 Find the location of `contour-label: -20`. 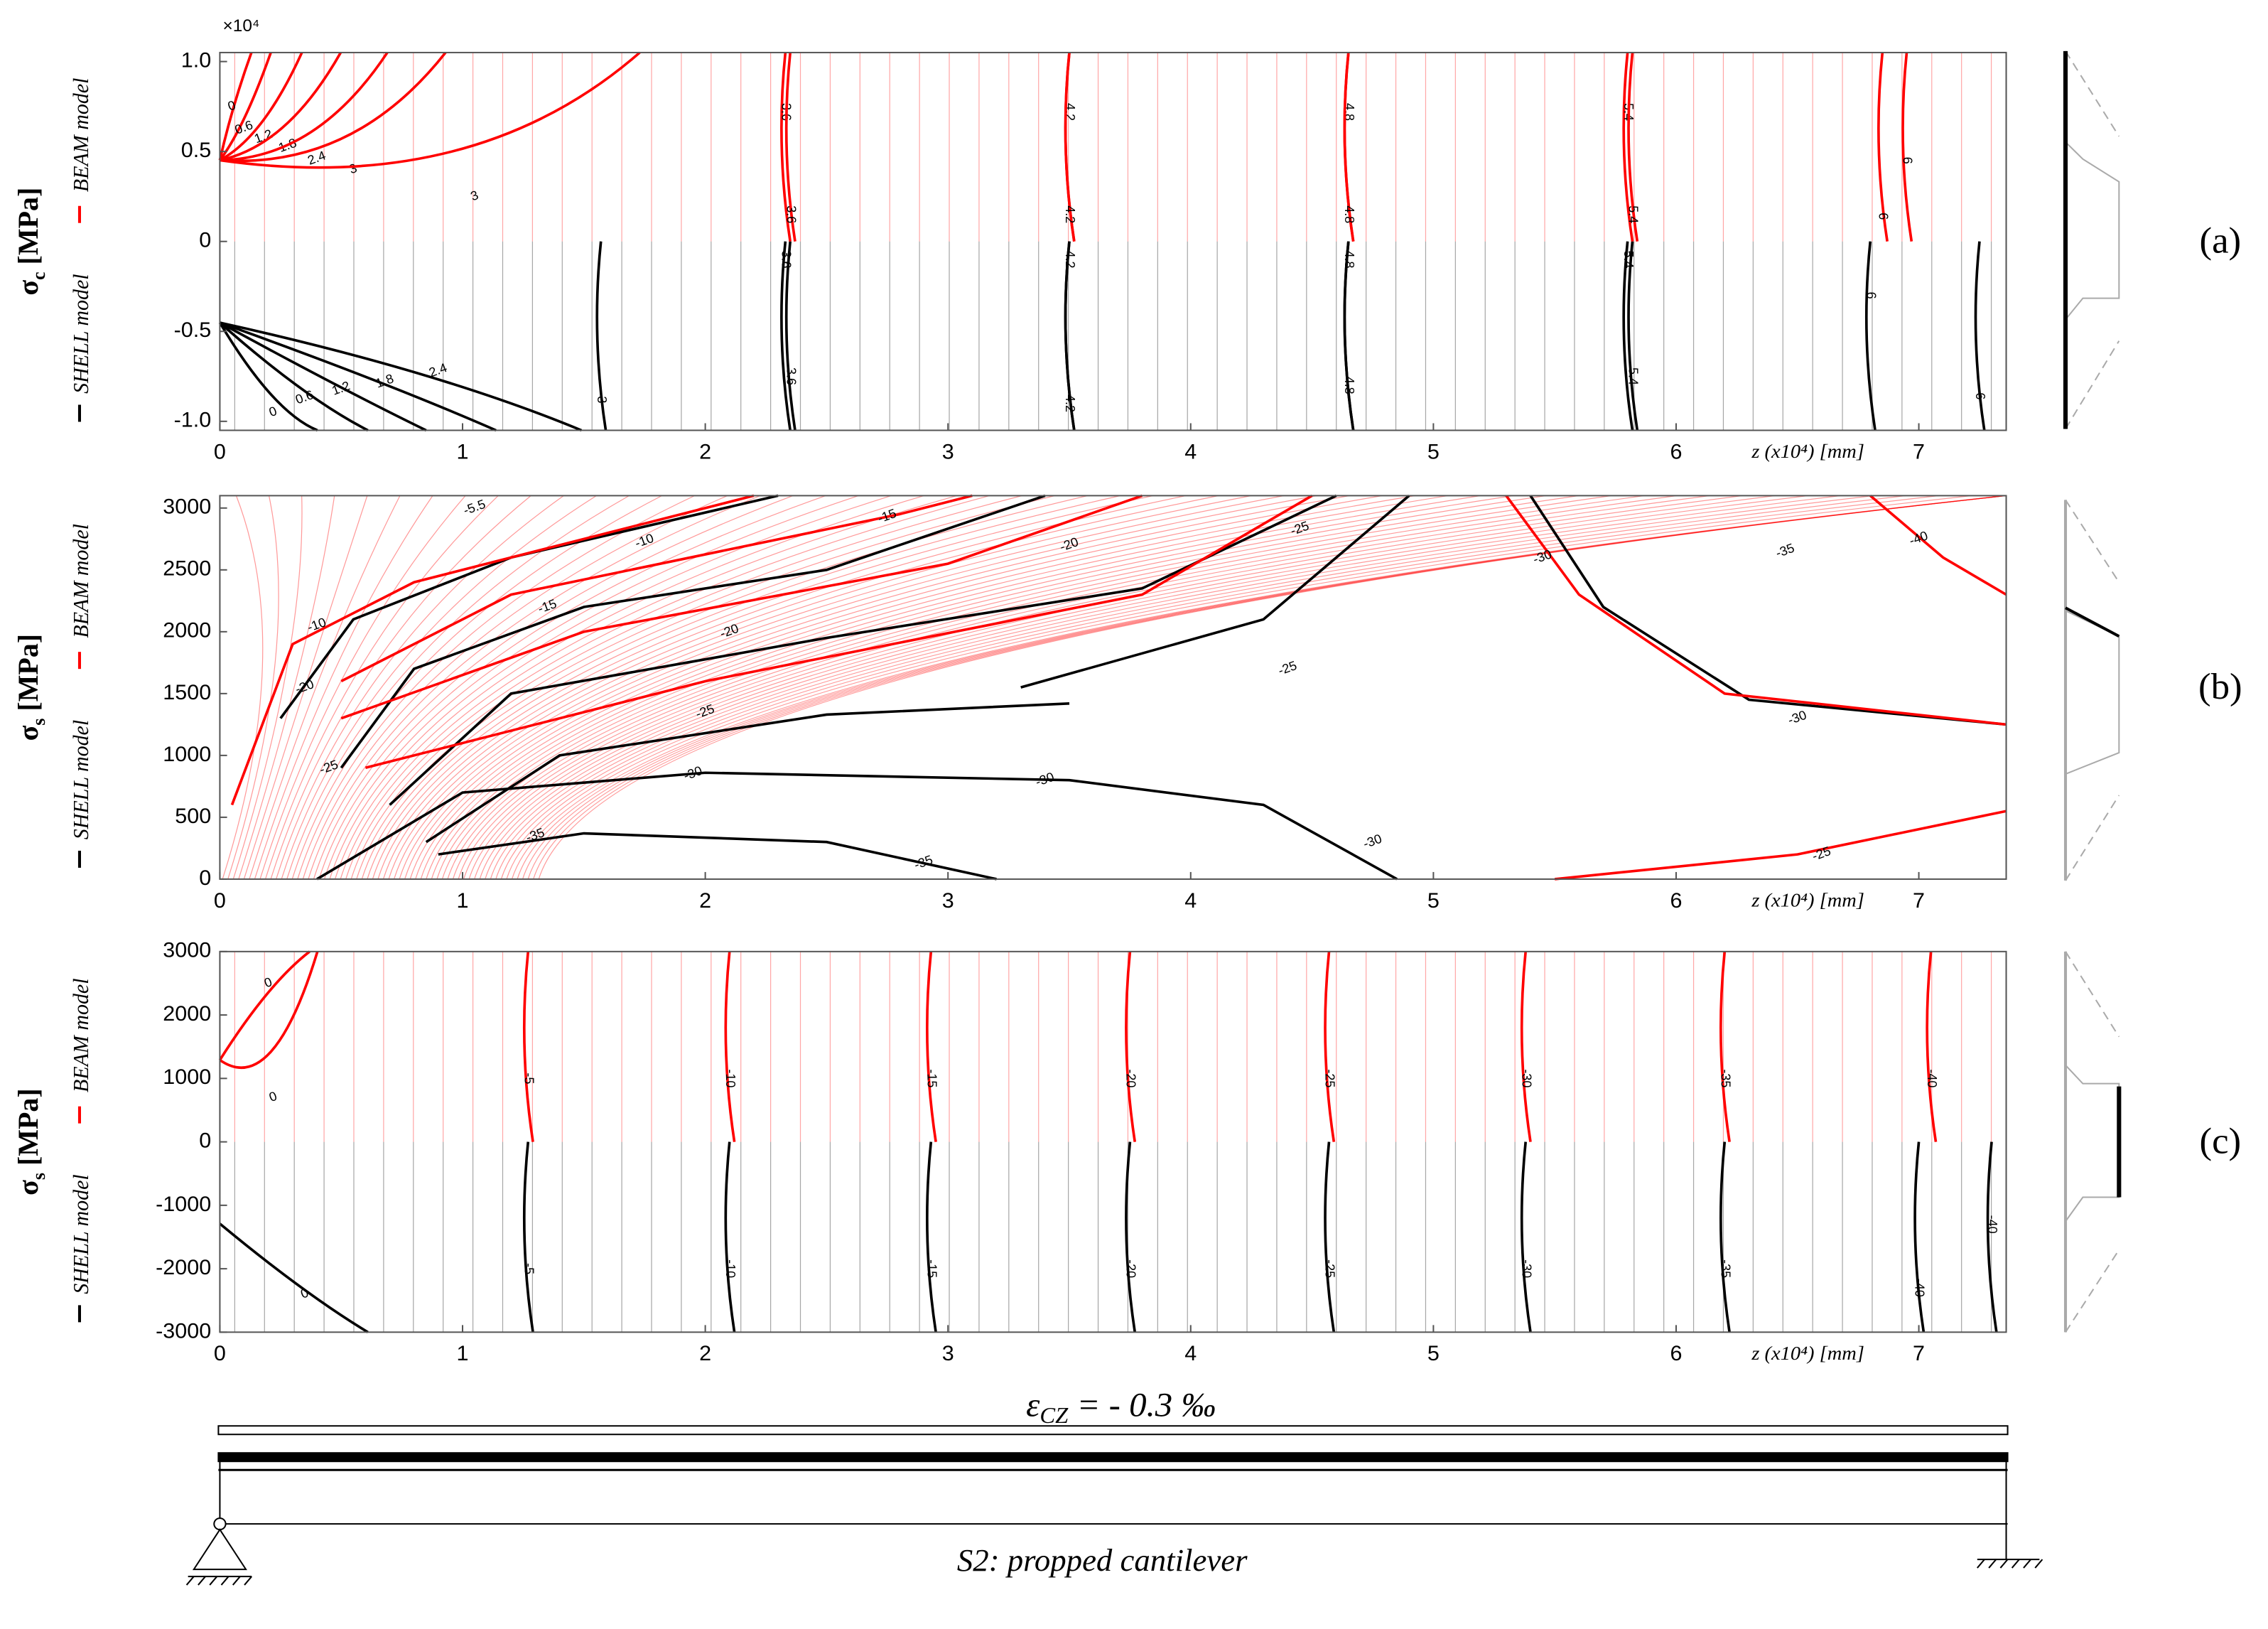

contour-label: -20 is located at coordinates (1131, 1268).